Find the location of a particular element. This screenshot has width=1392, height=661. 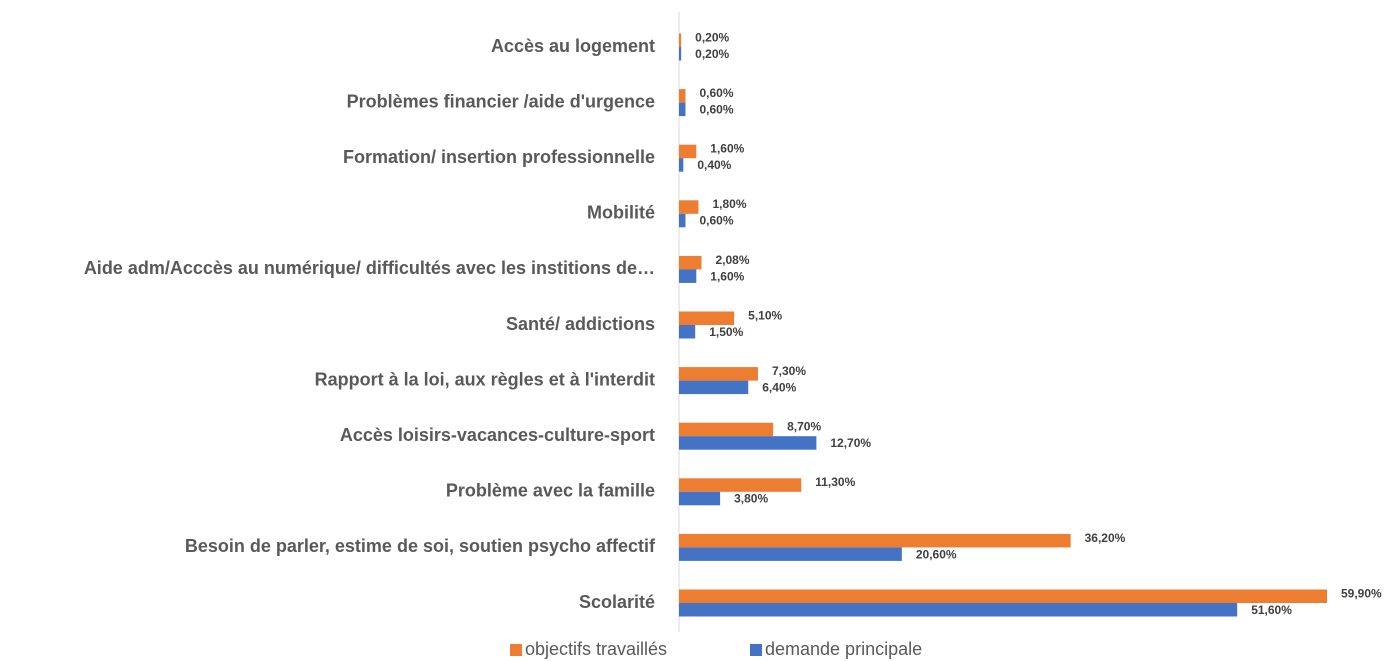

category-label: Accès au logement is located at coordinates (573, 46).